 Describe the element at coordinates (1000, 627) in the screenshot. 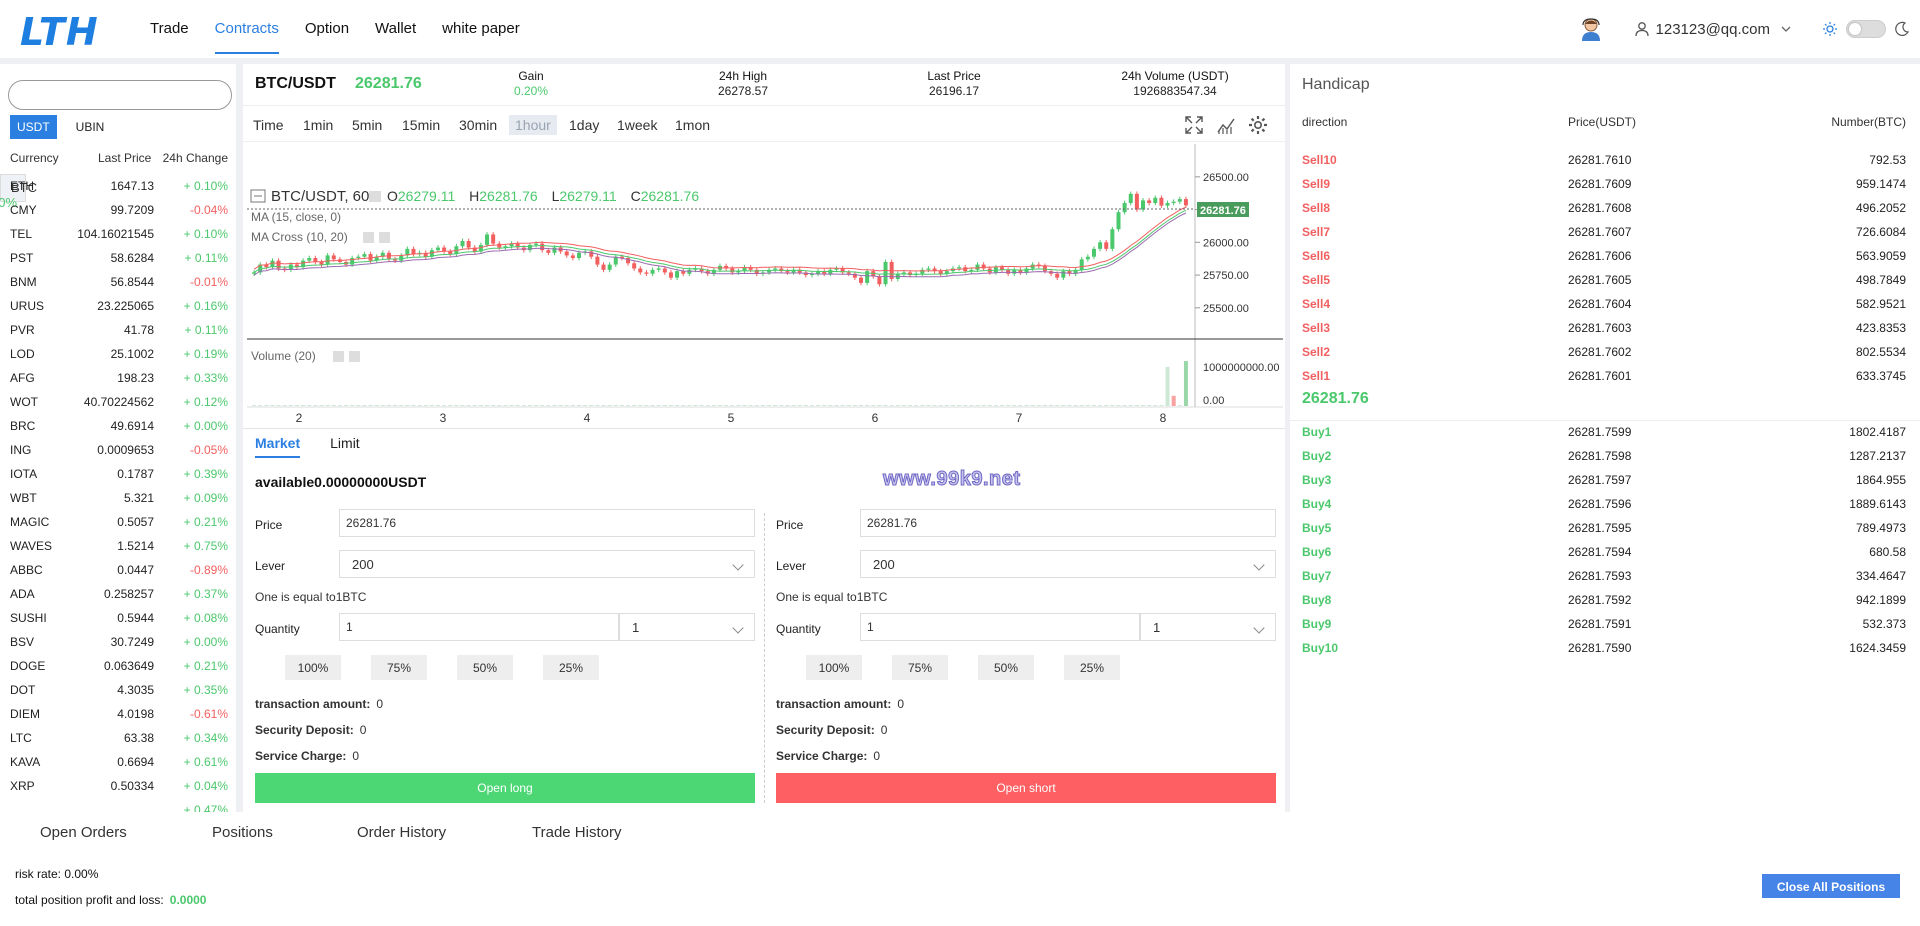

I see `short-quantity-input` at that location.